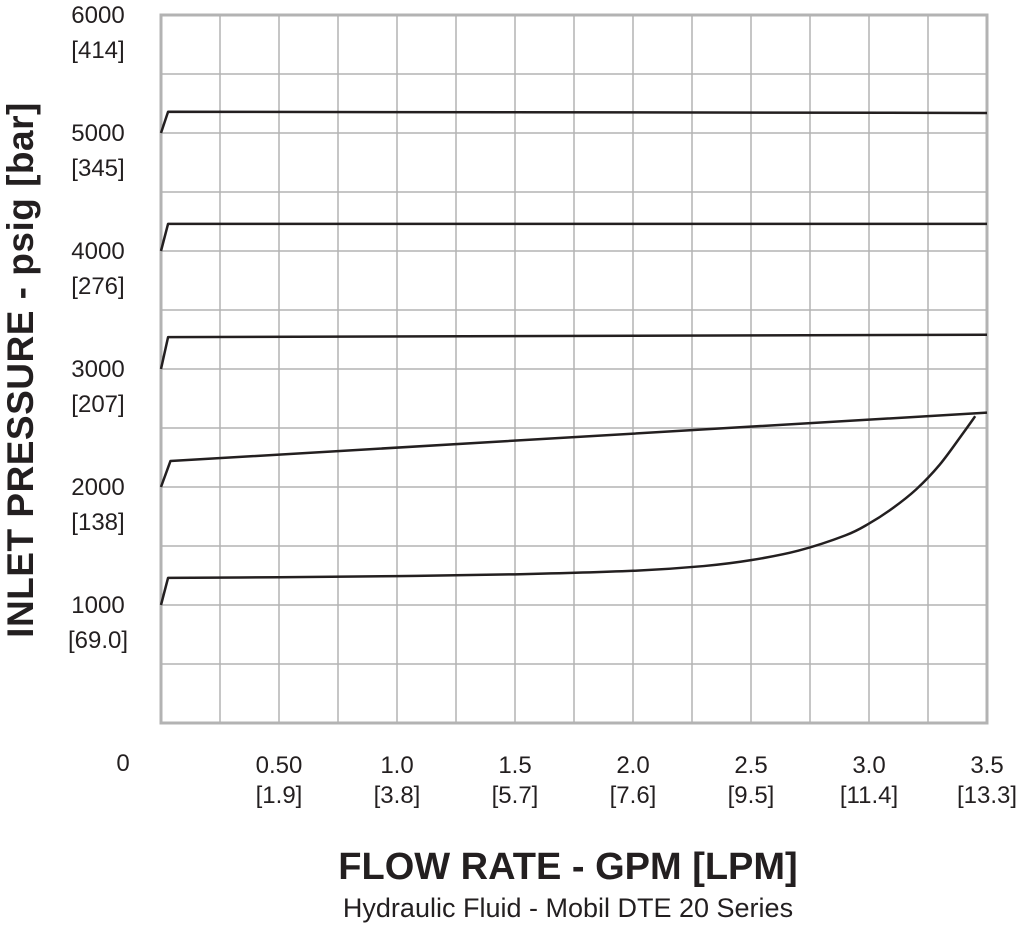 The height and width of the screenshot is (925, 1023). What do you see at coordinates (632, 765) in the screenshot?
I see `x-tick-label: 2.0` at bounding box center [632, 765].